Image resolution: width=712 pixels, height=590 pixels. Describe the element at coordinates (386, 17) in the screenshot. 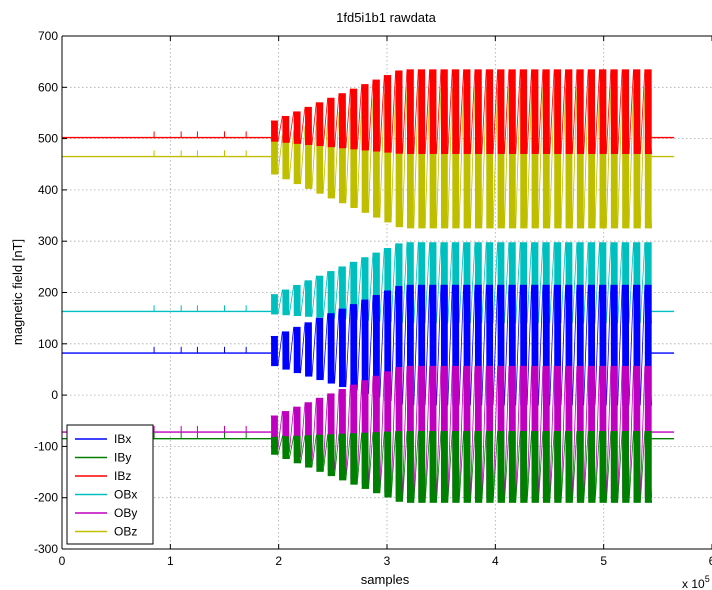

I see `chart-title: 1fd5i1b1 rawdata` at that location.